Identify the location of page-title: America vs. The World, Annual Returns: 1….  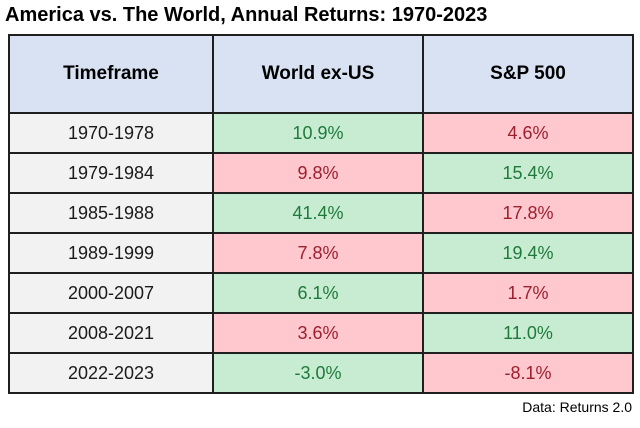
(246, 15).